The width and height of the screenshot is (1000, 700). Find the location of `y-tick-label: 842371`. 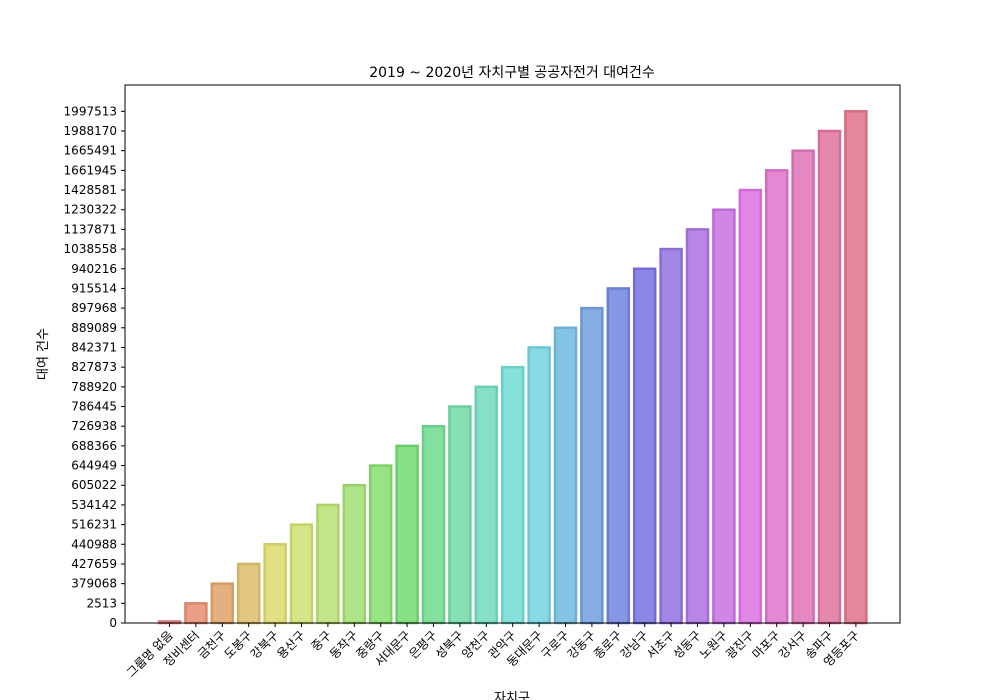

y-tick-label: 842371 is located at coordinates (94, 347).